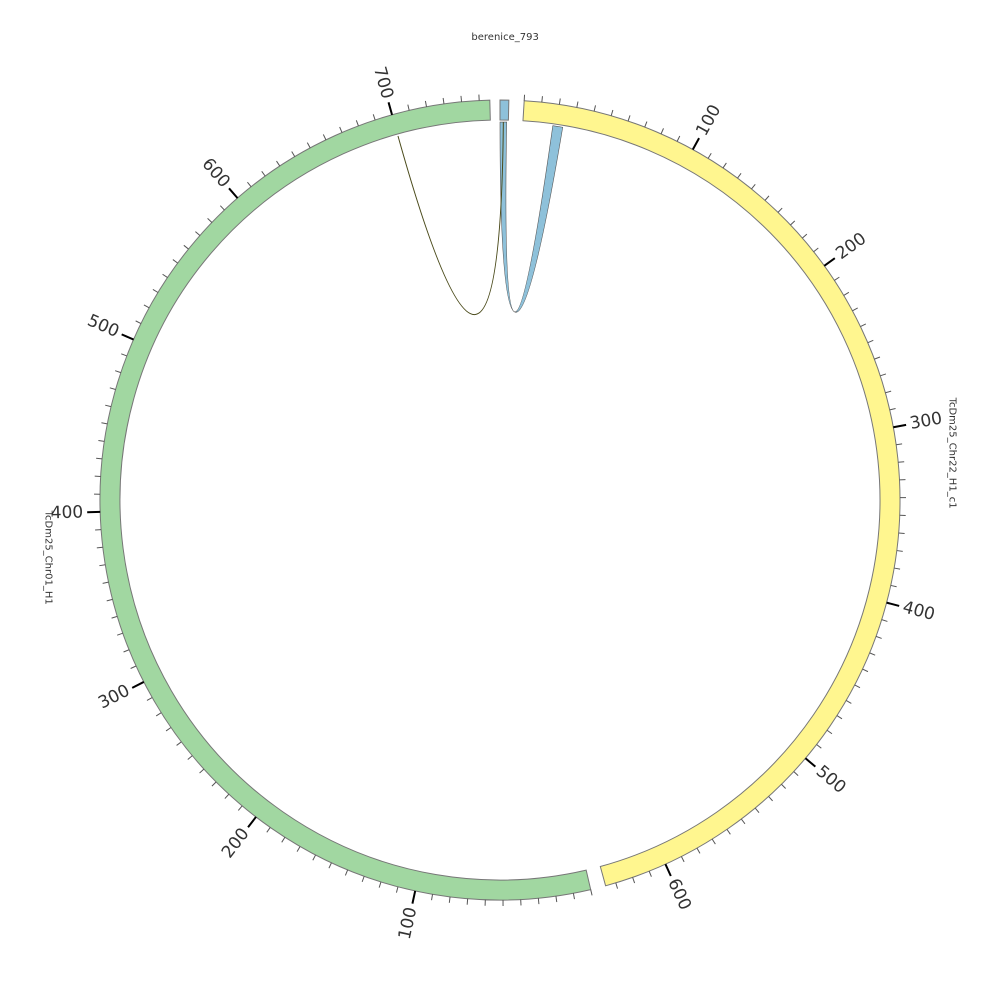 The width and height of the screenshot is (1000, 1000). What do you see at coordinates (216, 173) in the screenshot?
I see `tick-label: 600` at bounding box center [216, 173].